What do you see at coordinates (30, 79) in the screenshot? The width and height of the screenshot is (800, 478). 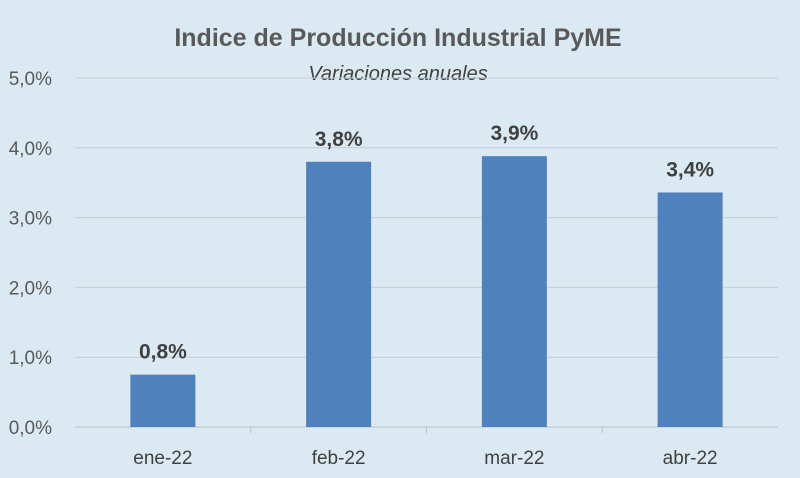 I see `y-tick-label: 5,0%` at bounding box center [30, 79].